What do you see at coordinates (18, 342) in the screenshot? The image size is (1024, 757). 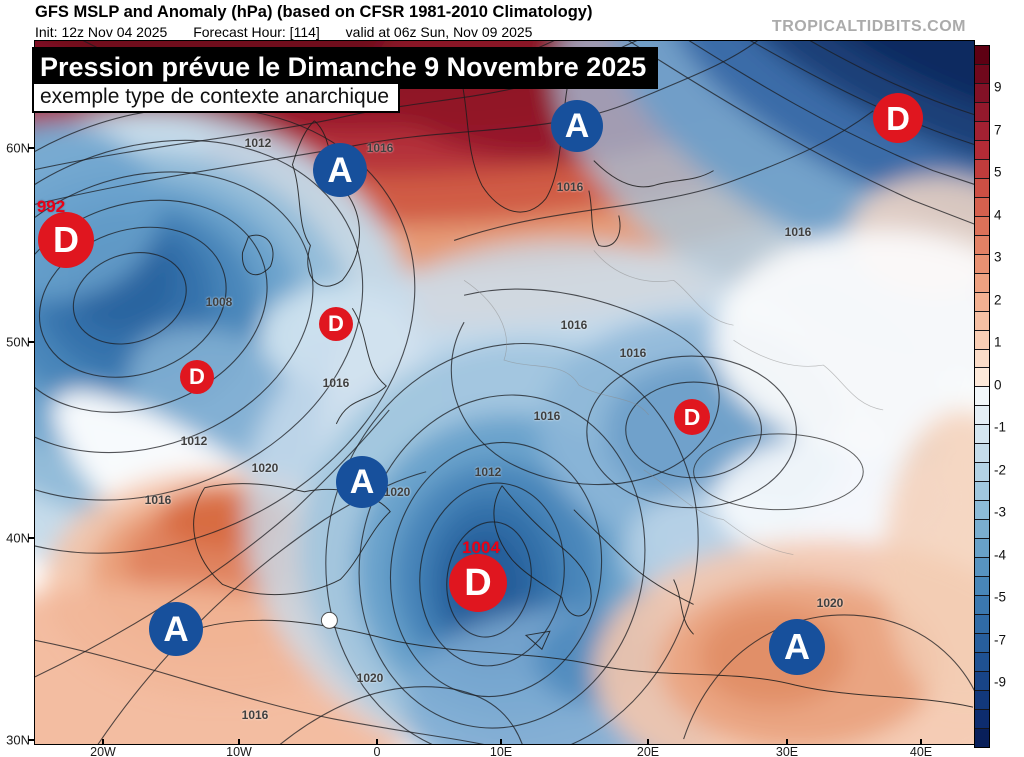 I see `lat-tick-label: 50N` at bounding box center [18, 342].